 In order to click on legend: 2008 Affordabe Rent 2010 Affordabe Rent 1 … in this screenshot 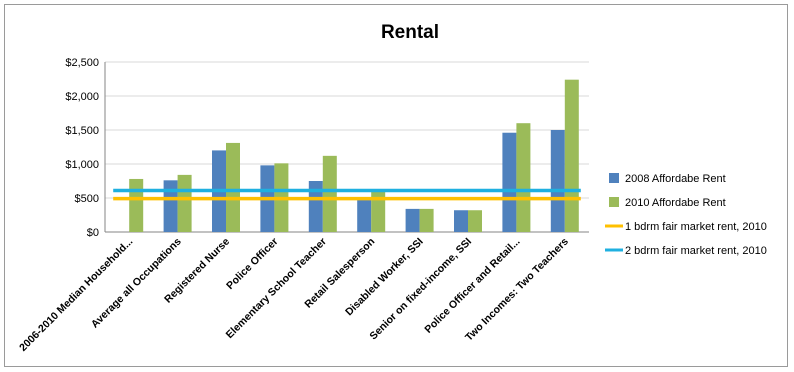, I will do `click(686, 215)`.